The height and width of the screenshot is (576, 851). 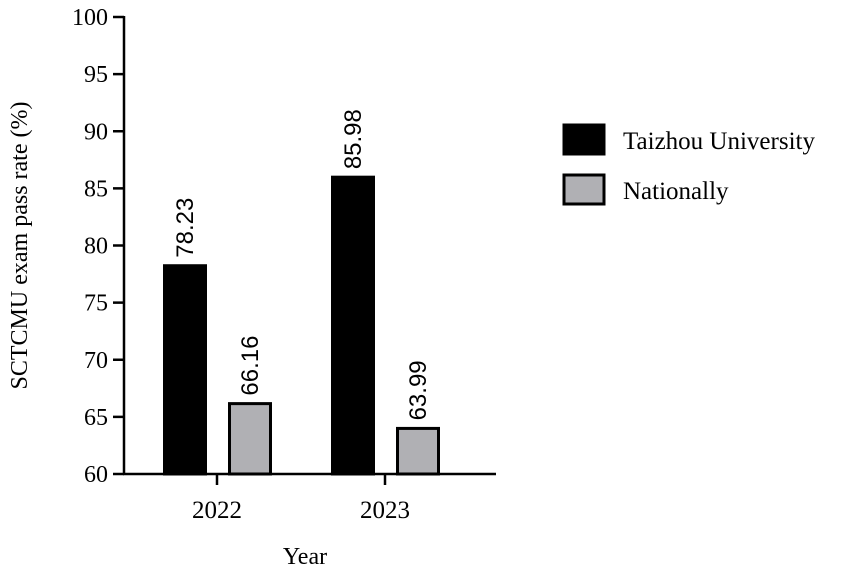 What do you see at coordinates (418, 390) in the screenshot?
I see `data-label: 63.99` at bounding box center [418, 390].